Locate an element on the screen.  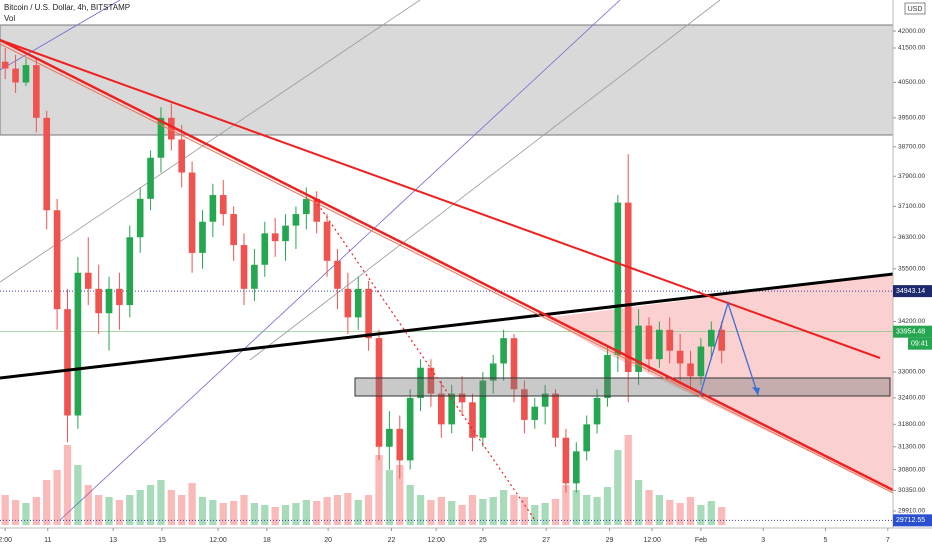
y-tick-label: 30800.00 is located at coordinates (911, 469).